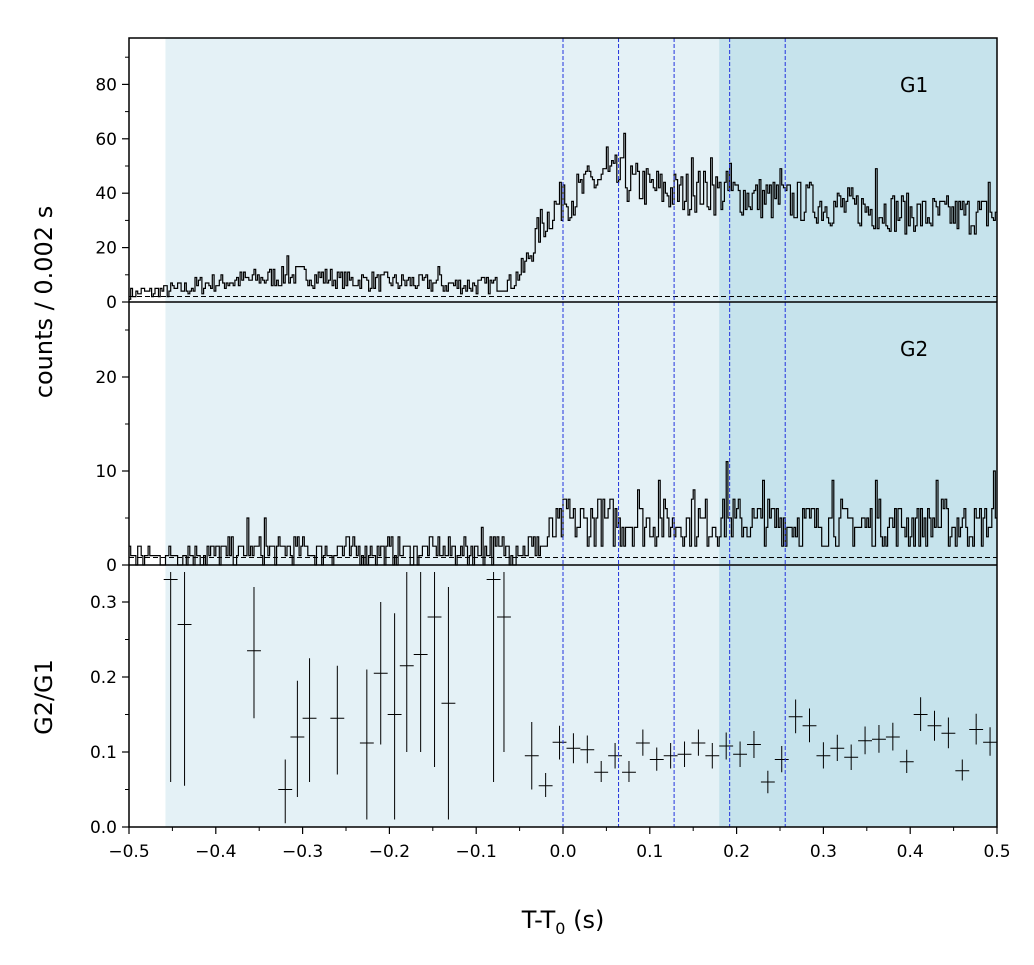  I want to click on x-tick-label: 0.5, so click(996, 852).